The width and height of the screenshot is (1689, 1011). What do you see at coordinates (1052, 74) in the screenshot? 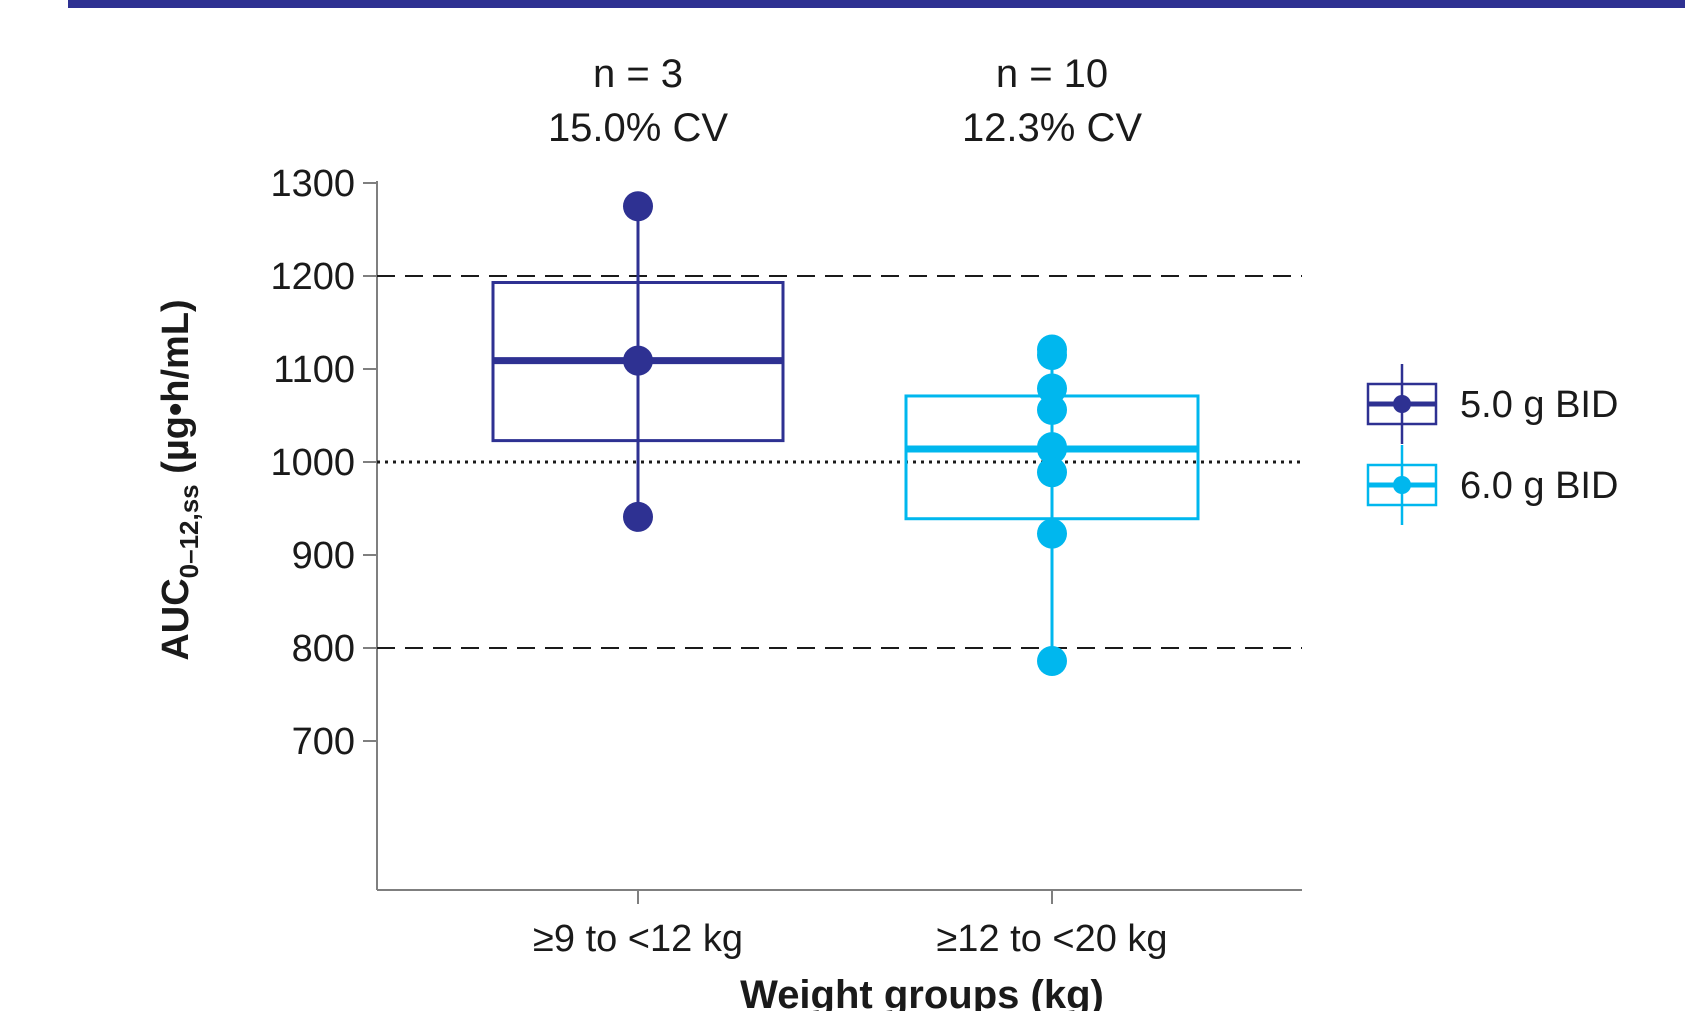
I see `group-n-label: n = 10` at bounding box center [1052, 74].